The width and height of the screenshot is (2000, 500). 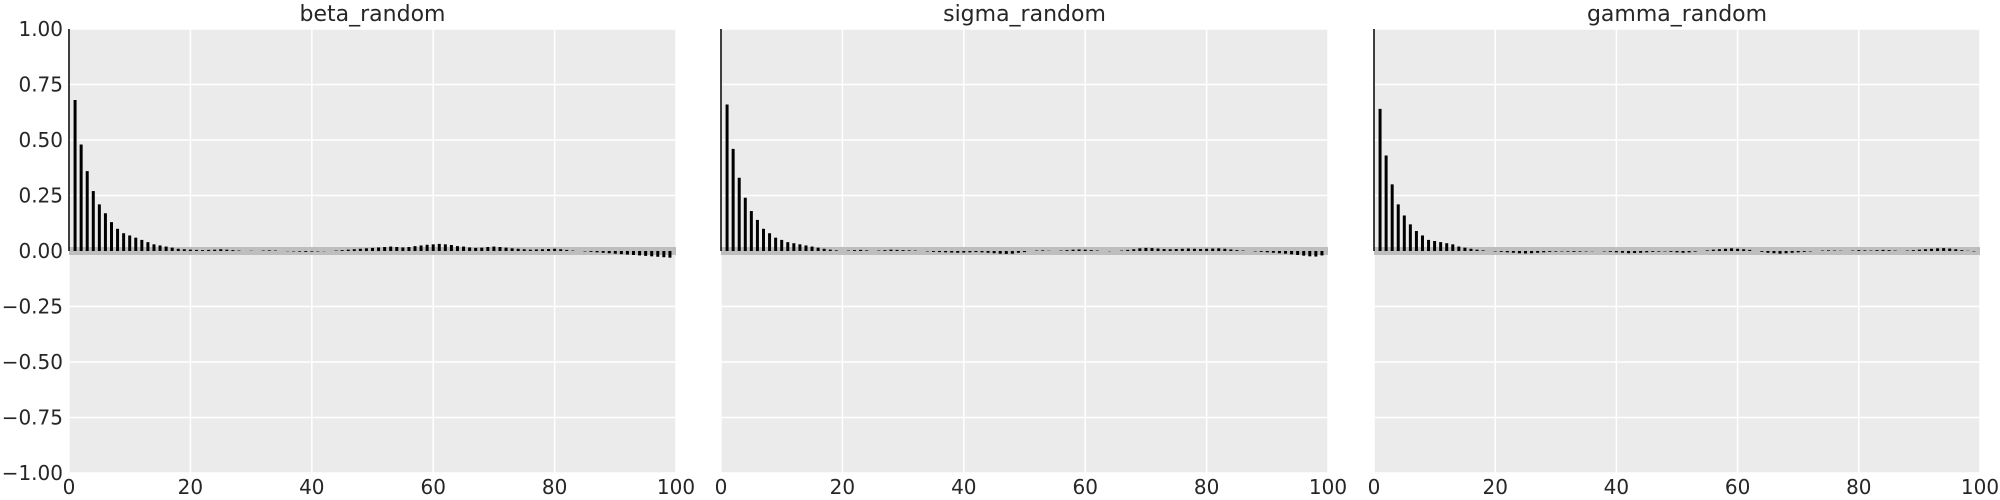 What do you see at coordinates (32, 418) in the screenshot?
I see `y-tick-label: −0.75` at bounding box center [32, 418].